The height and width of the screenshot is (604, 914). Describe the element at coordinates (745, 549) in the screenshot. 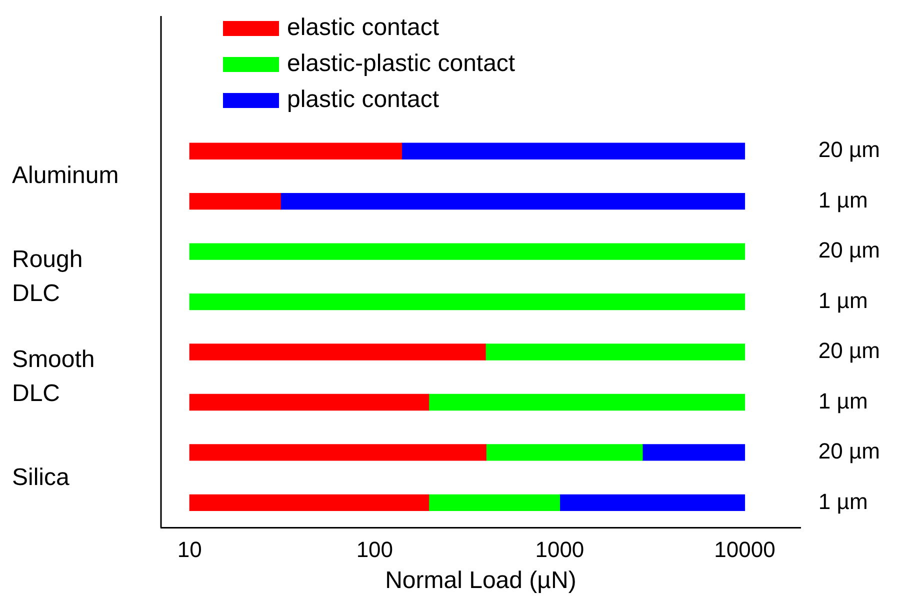

I see `x-tick-label: 10000` at that location.